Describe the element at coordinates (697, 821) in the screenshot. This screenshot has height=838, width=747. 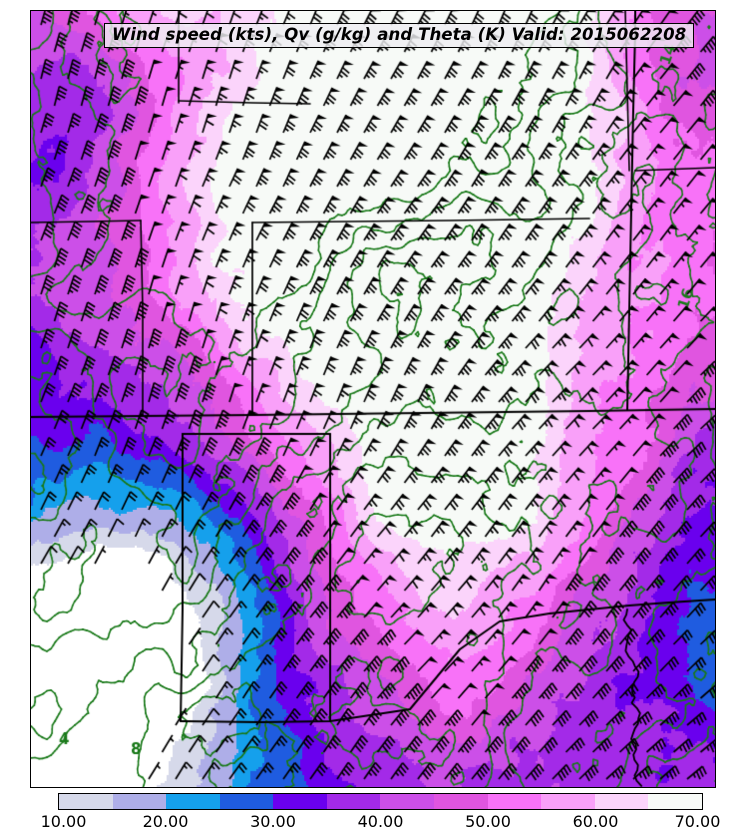
I see `colorbar-tick-label: 70.00` at that location.